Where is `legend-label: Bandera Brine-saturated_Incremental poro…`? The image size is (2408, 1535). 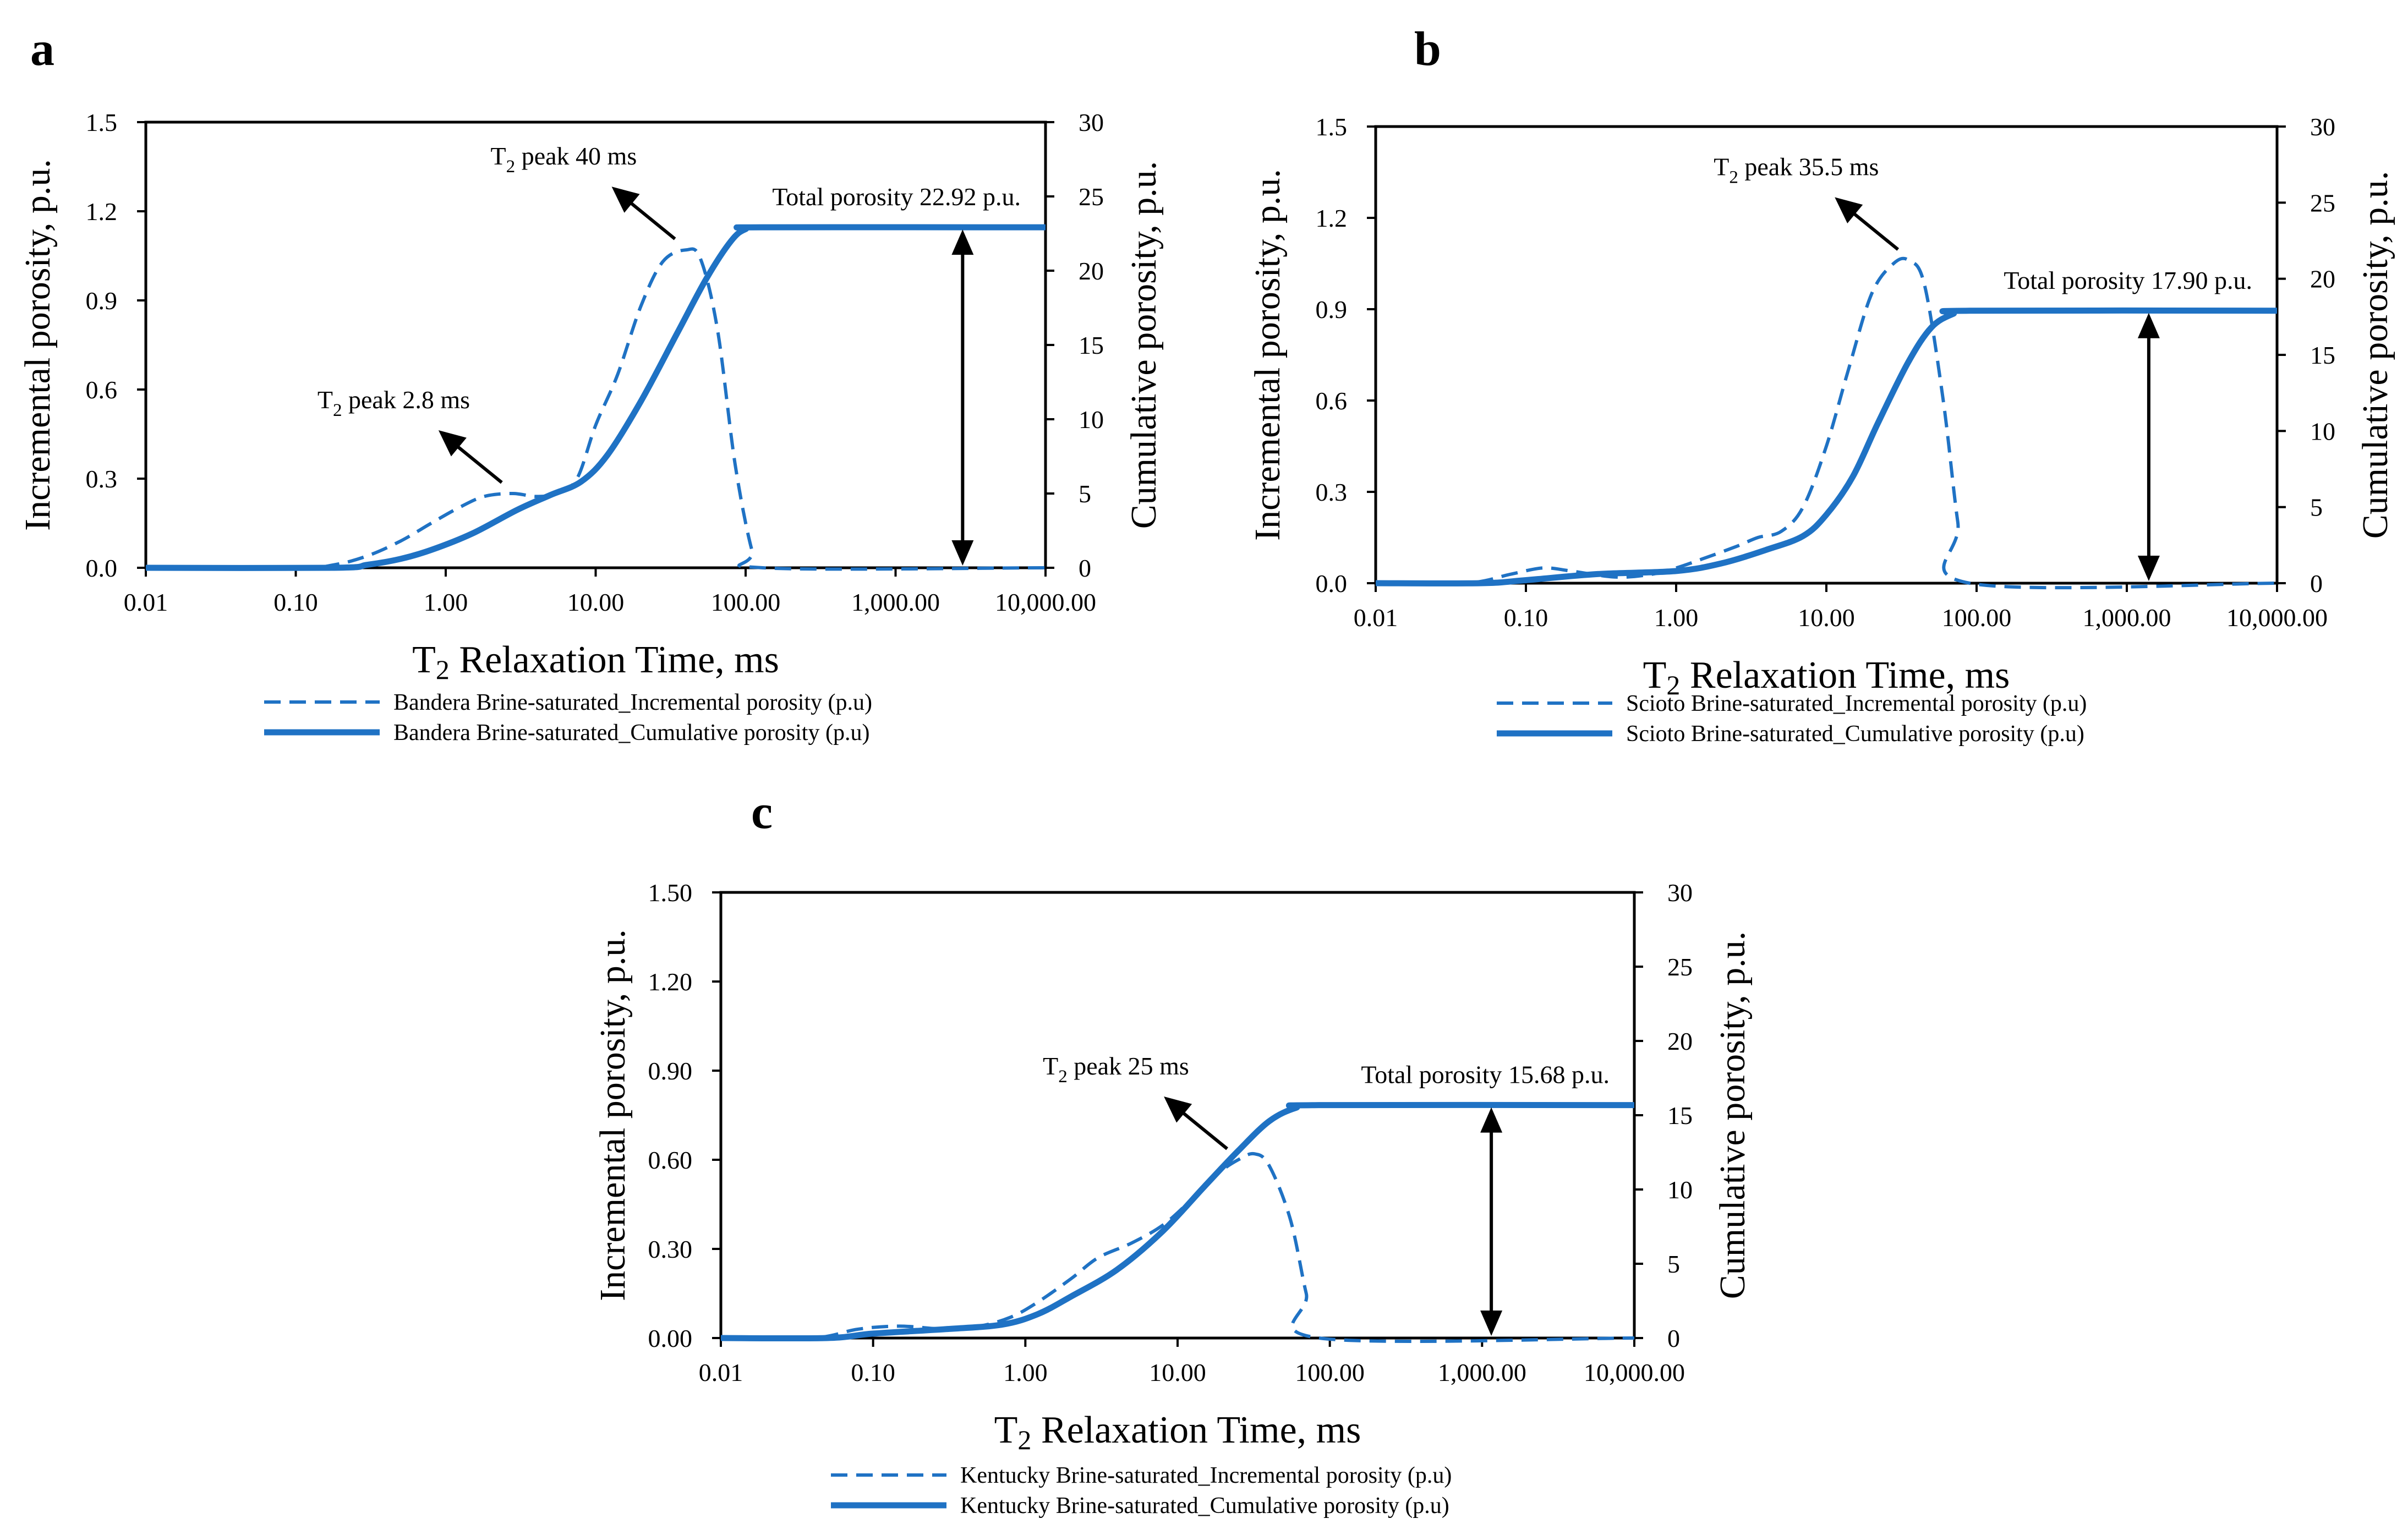
legend-label: Bandera Brine-saturated_Incremental poro… is located at coordinates (632, 702).